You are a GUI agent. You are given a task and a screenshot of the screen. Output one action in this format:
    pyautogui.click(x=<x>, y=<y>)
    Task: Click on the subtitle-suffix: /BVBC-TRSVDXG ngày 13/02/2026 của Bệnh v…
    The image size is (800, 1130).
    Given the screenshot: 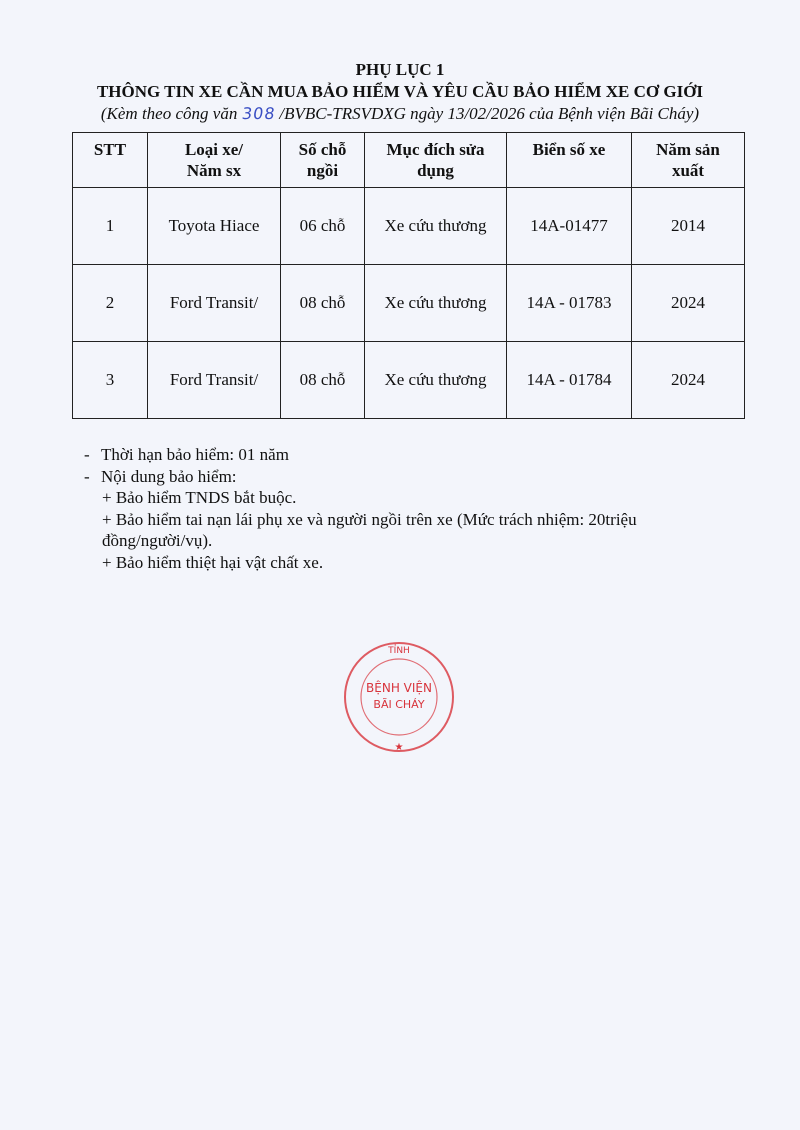 What is the action you would take?
    pyautogui.click(x=489, y=113)
    